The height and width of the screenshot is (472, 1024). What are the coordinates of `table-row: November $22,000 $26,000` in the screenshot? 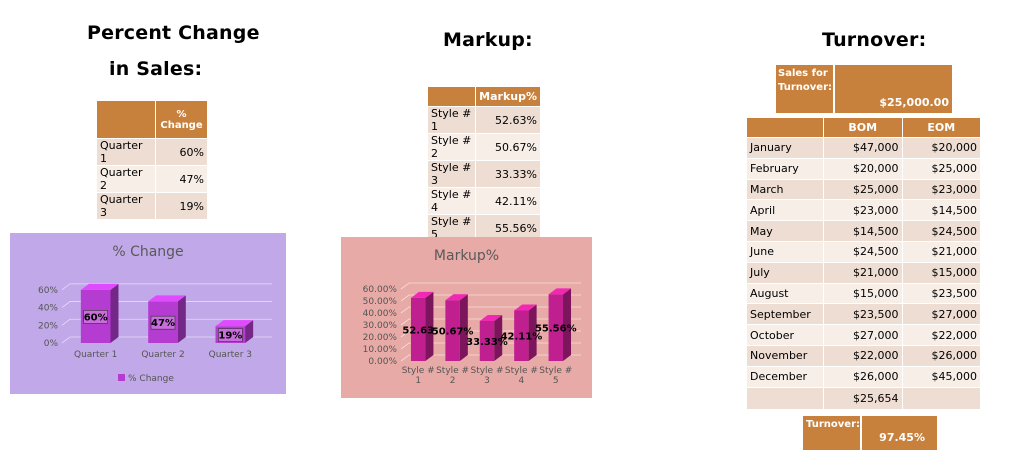 It's located at (863, 355).